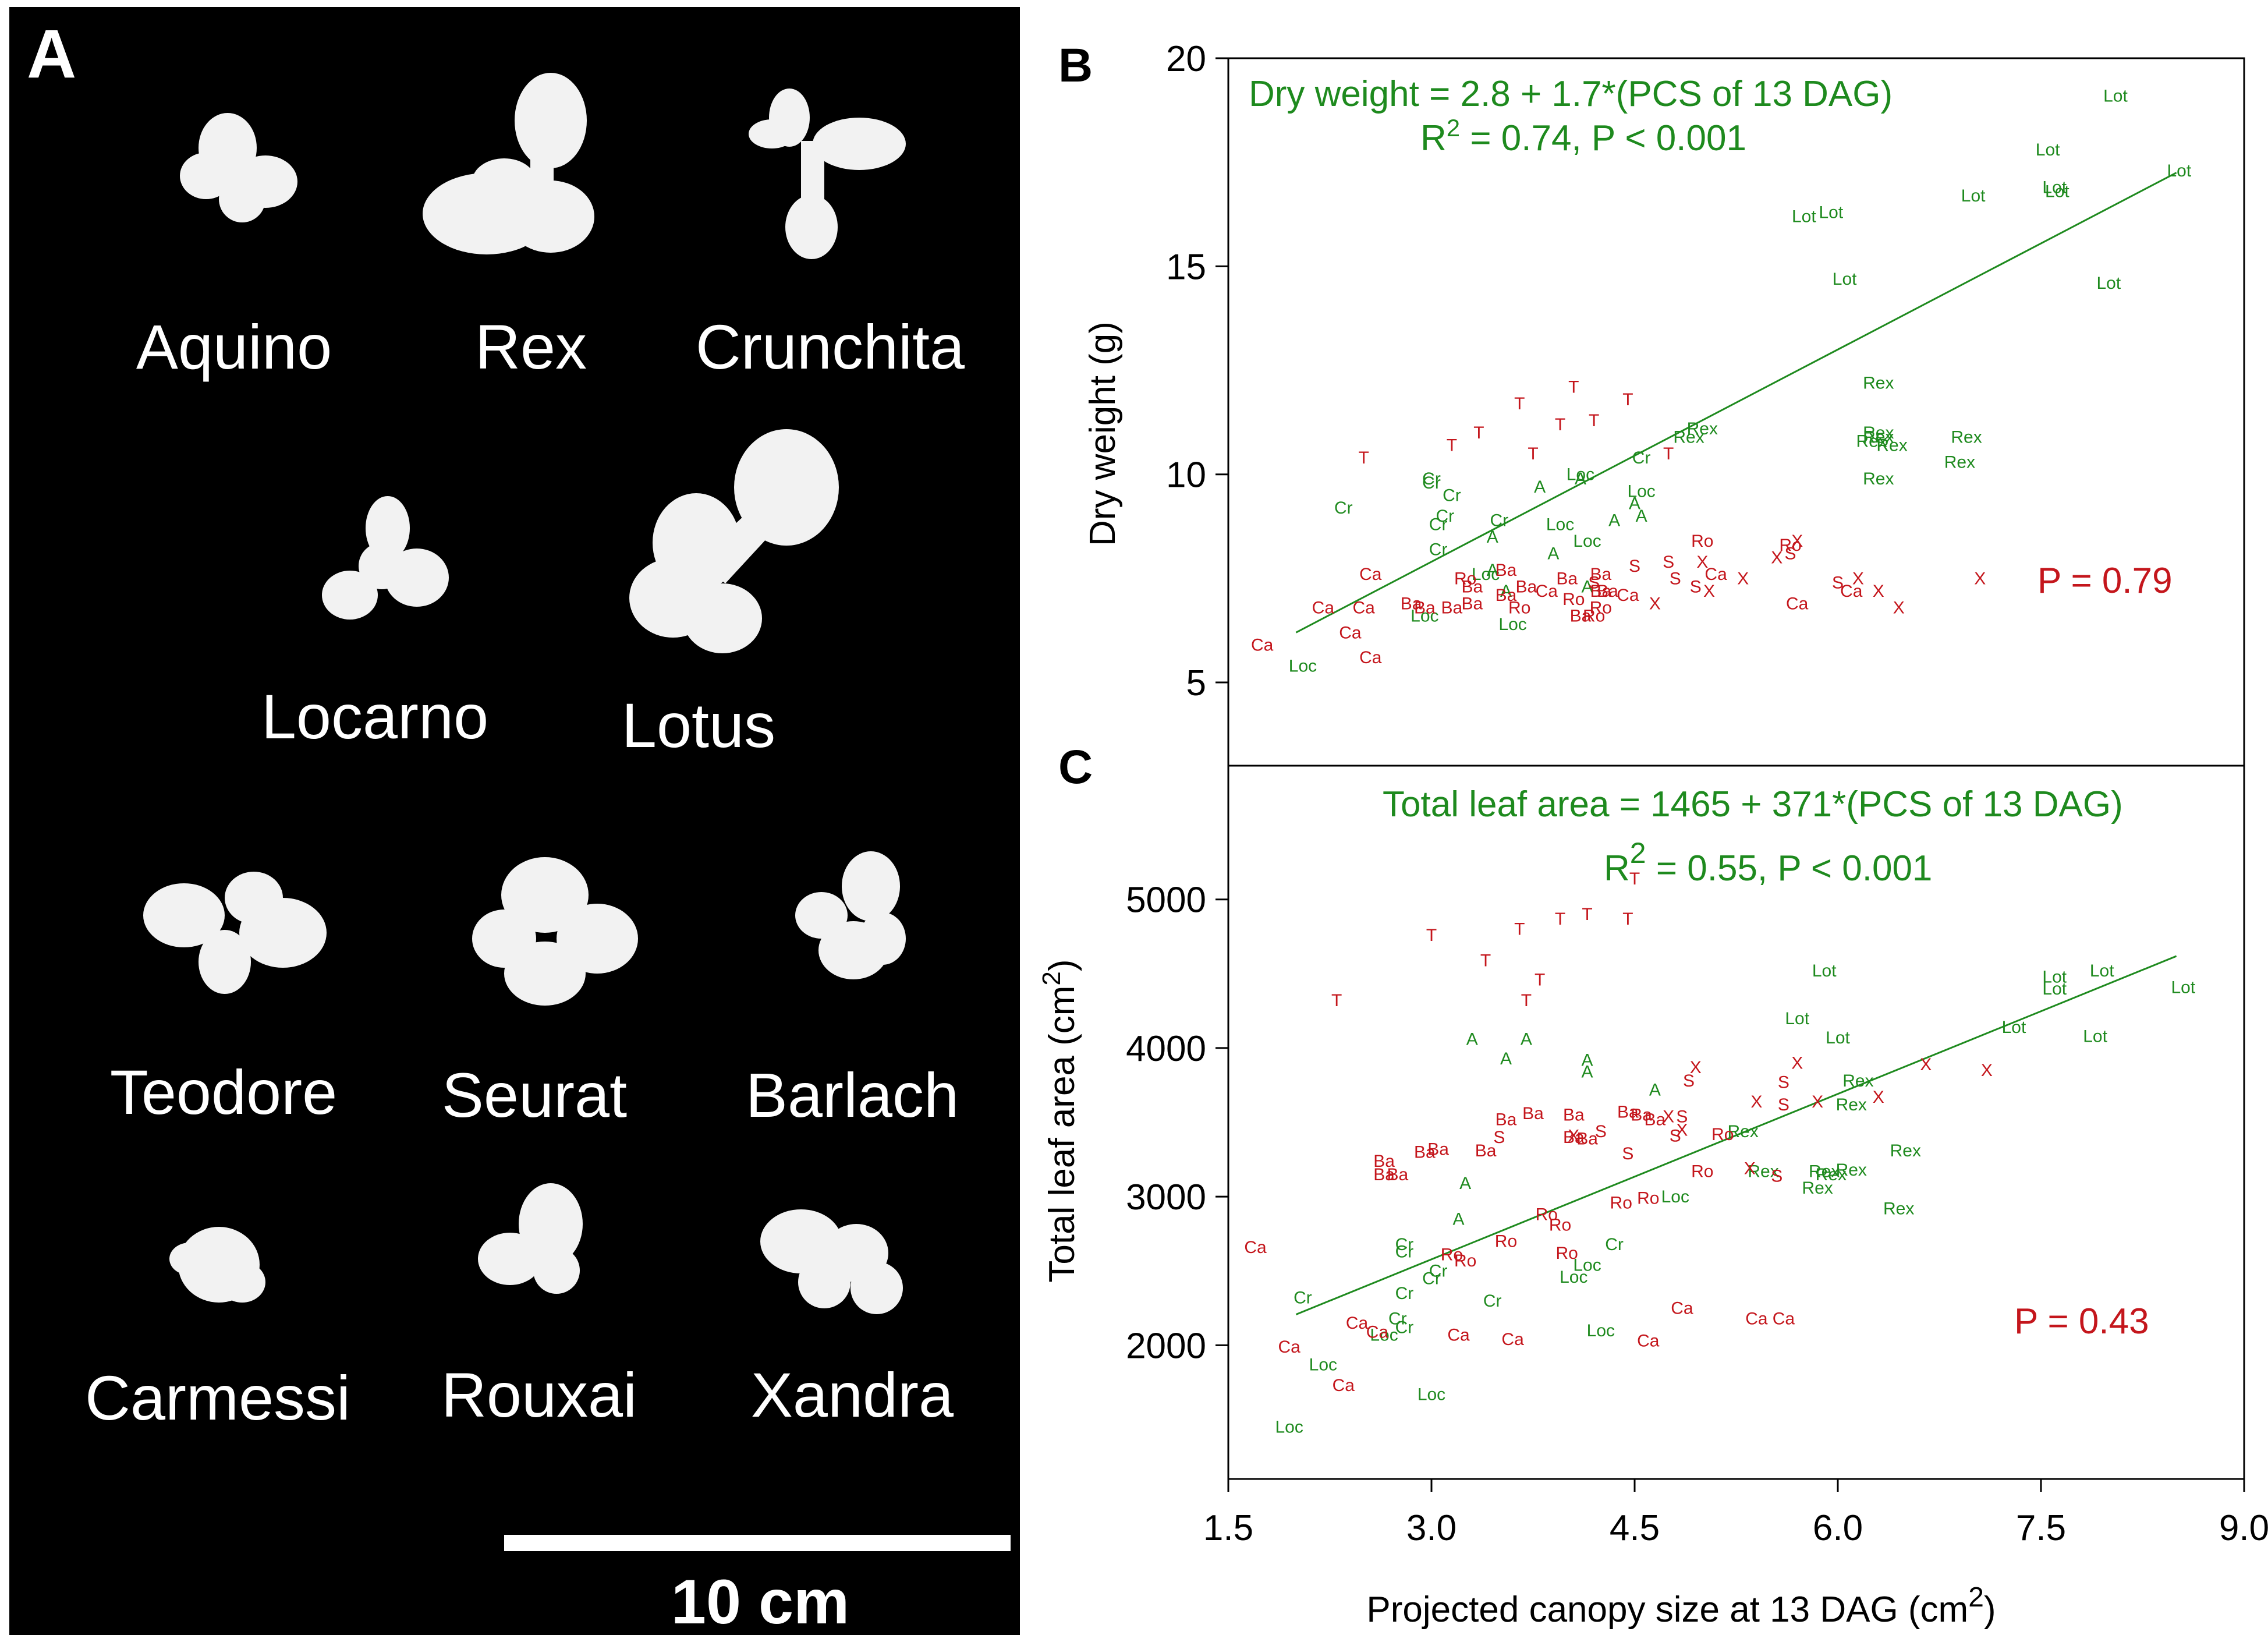 The width and height of the screenshot is (2268, 1642). What do you see at coordinates (508, 163) in the screenshot?
I see `plant-rex` at bounding box center [508, 163].